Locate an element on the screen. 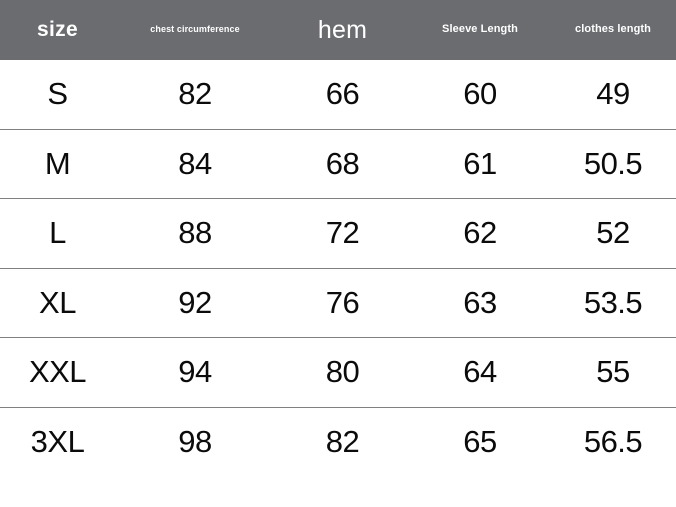  cell-chest: 88 is located at coordinates (195, 233).